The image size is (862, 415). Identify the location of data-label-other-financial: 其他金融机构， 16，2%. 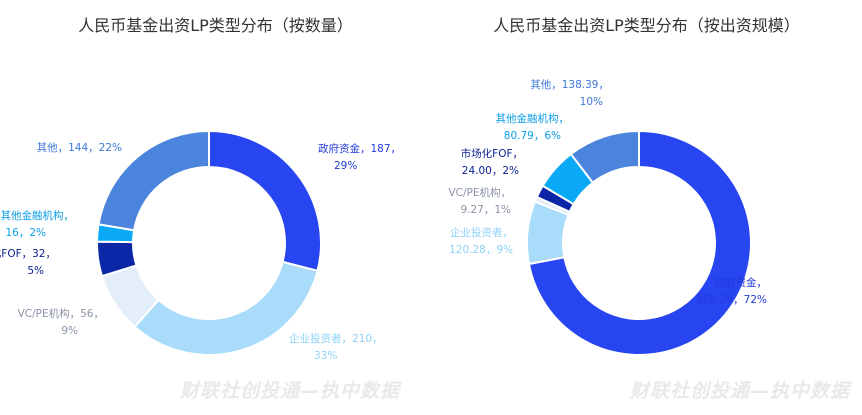
(38, 224).